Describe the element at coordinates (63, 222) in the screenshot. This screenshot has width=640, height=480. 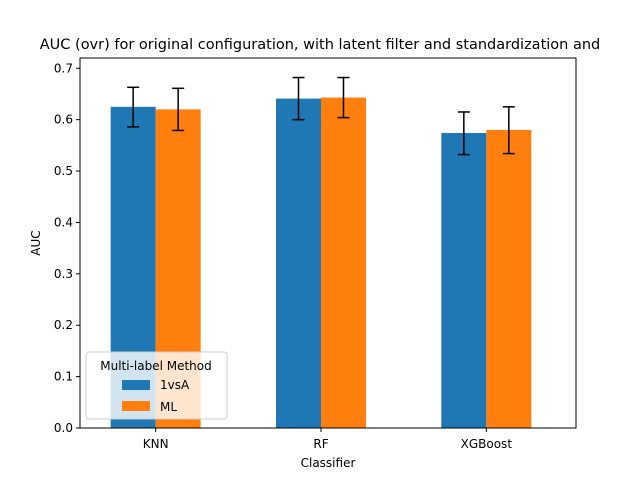
I see `y-tick-label: 0.4` at that location.